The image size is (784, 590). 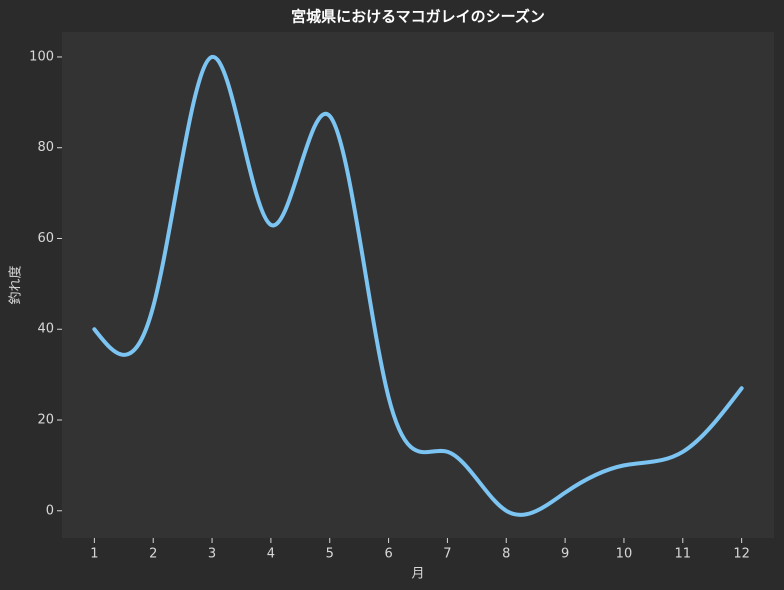 I want to click on y-axis-label: 釣れ度, so click(x=16, y=284).